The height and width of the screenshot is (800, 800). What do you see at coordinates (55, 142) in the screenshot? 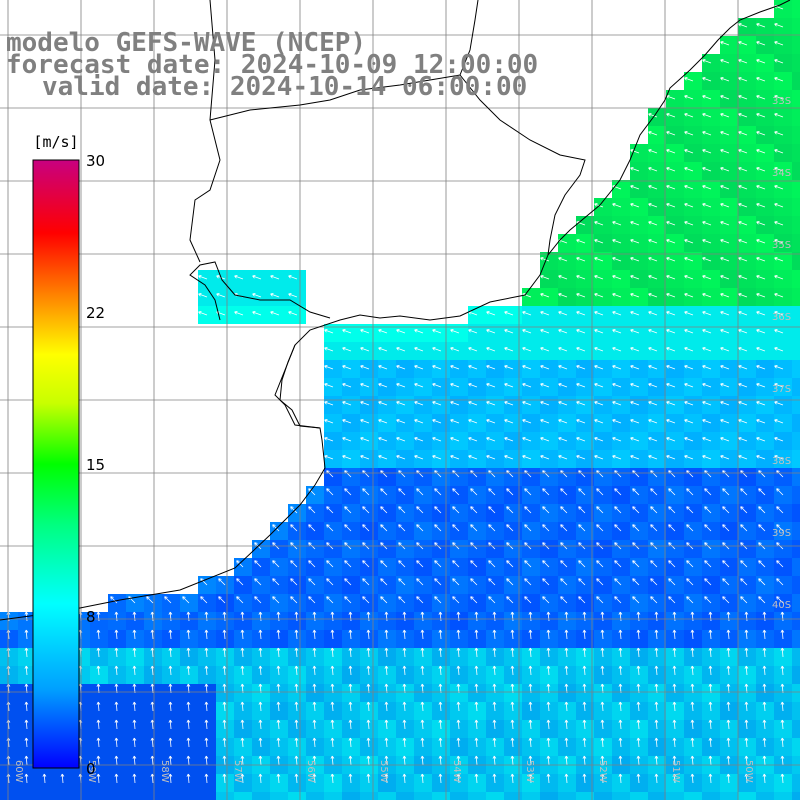
I see `colorbar-unit: [m/s]` at bounding box center [55, 142].